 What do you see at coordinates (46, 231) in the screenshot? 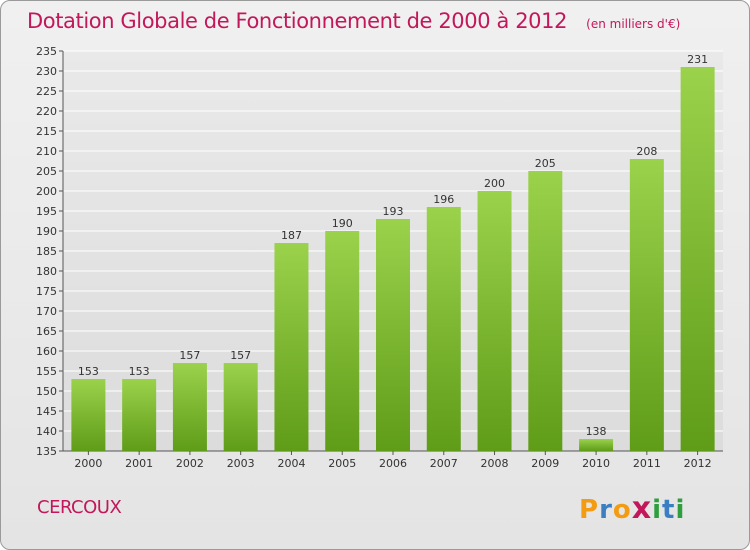
I see `y-tick-label: 190` at bounding box center [46, 231].